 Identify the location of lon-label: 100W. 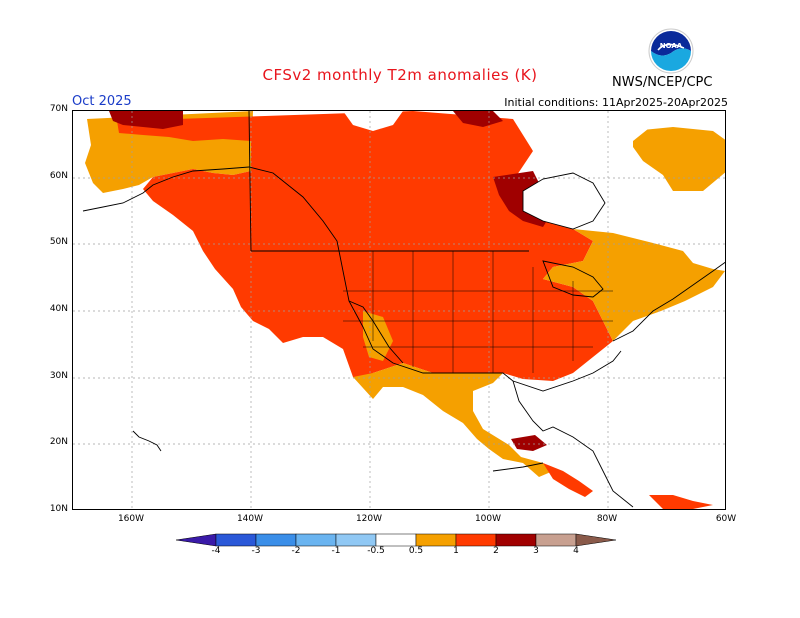
(488, 519).